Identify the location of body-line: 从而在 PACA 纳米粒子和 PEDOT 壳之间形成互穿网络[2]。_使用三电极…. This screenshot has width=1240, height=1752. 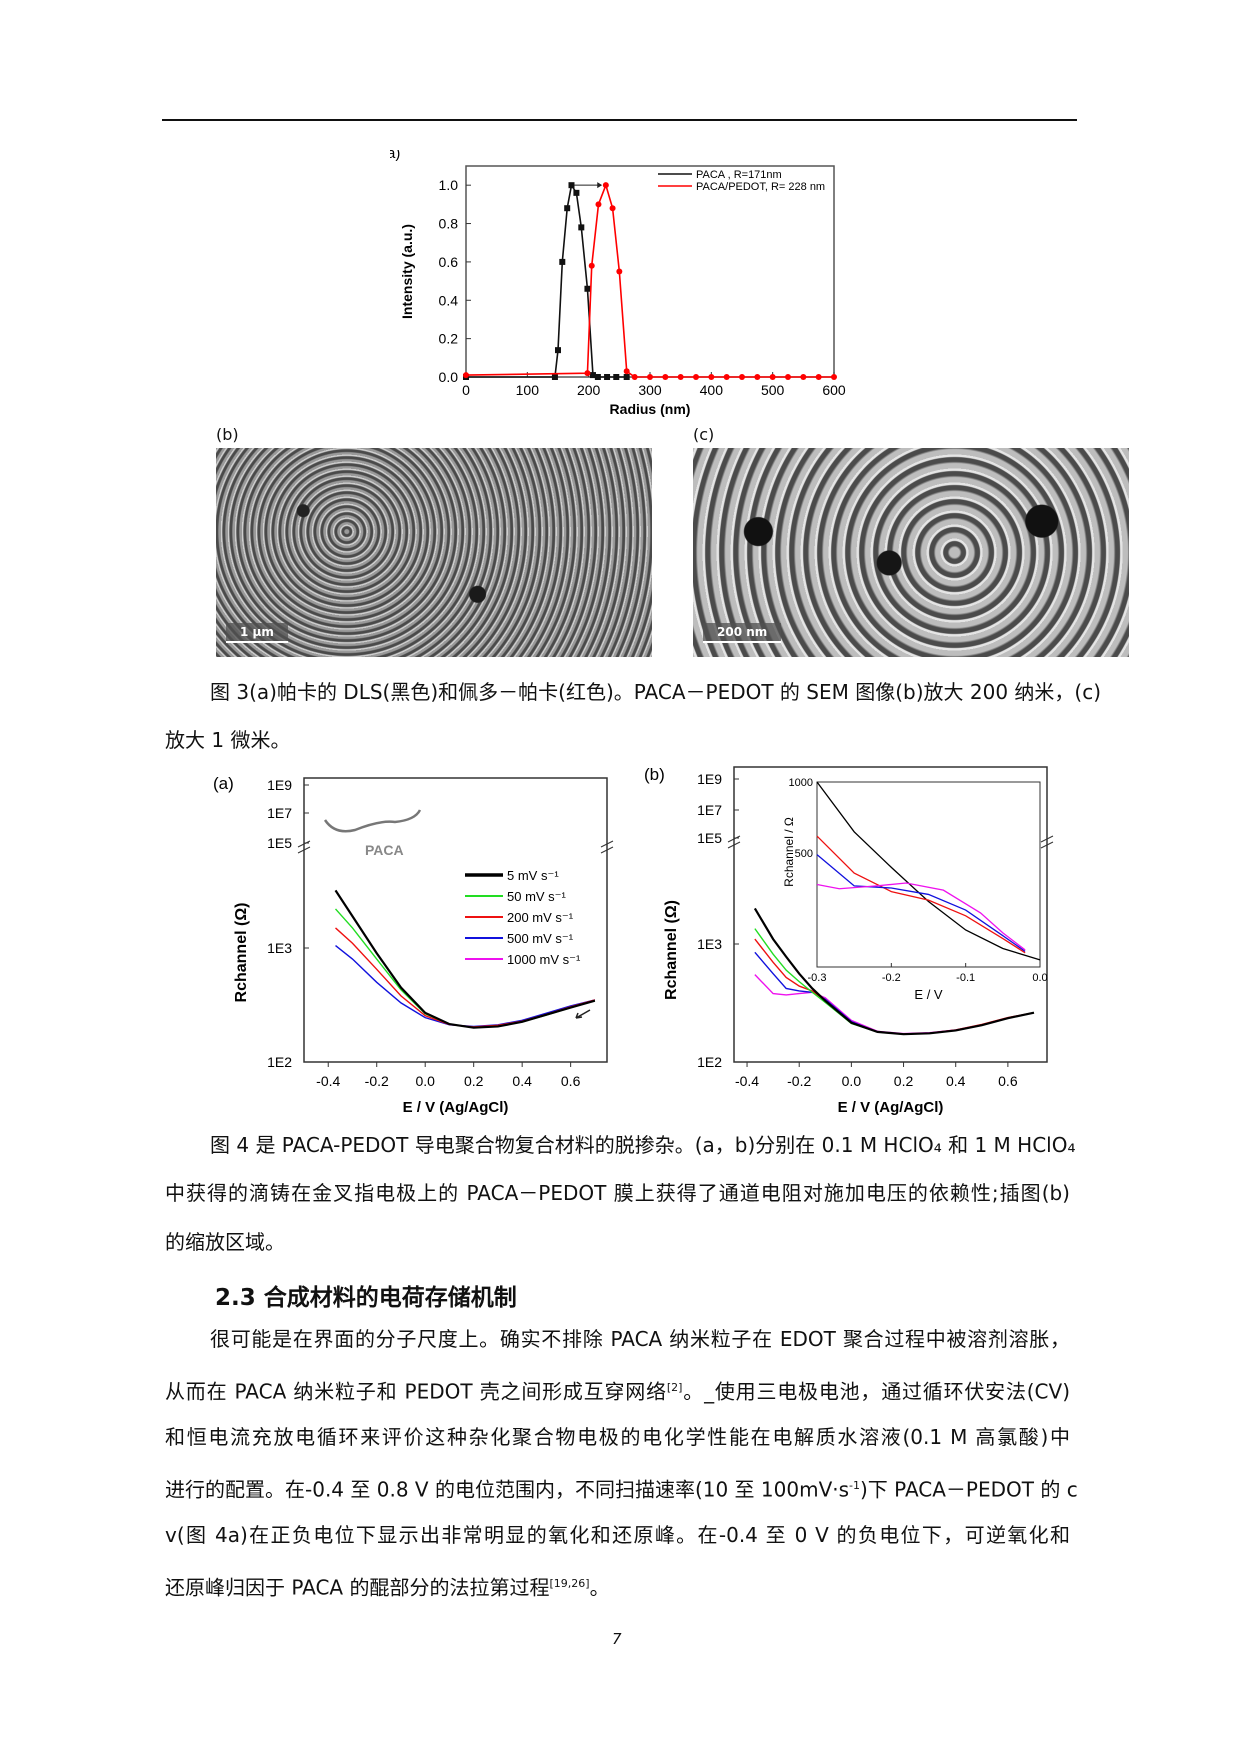
(617, 1391).